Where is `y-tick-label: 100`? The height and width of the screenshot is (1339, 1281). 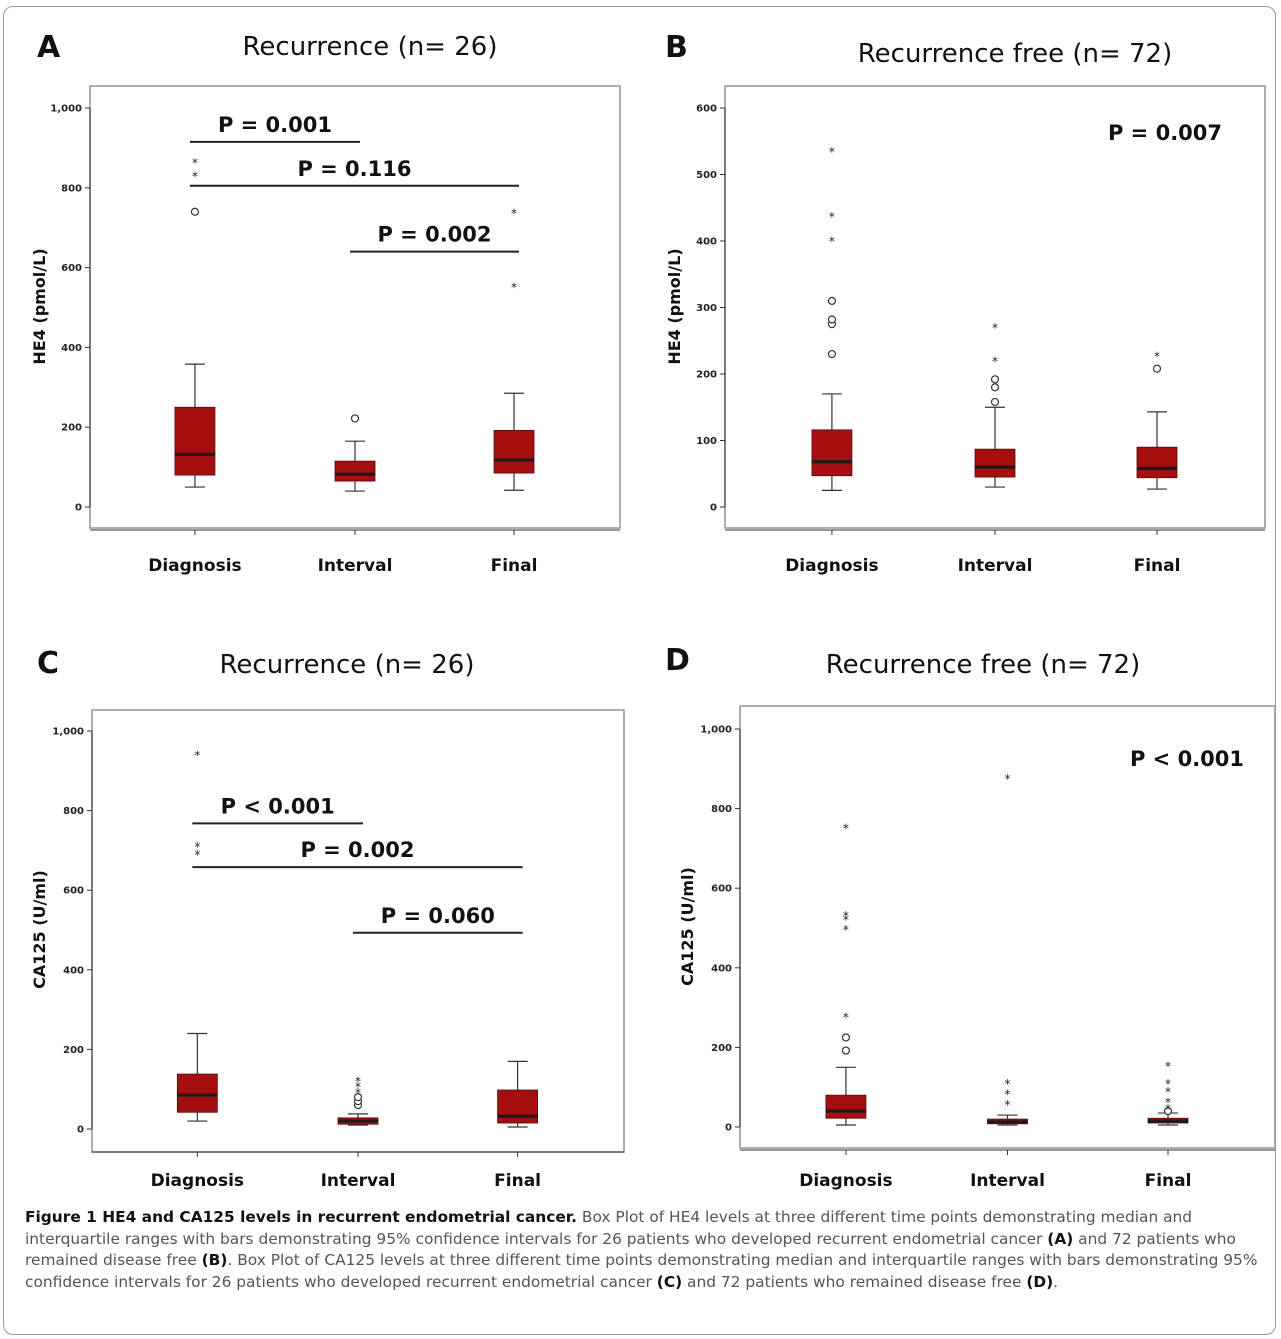
y-tick-label: 100 is located at coordinates (706, 441).